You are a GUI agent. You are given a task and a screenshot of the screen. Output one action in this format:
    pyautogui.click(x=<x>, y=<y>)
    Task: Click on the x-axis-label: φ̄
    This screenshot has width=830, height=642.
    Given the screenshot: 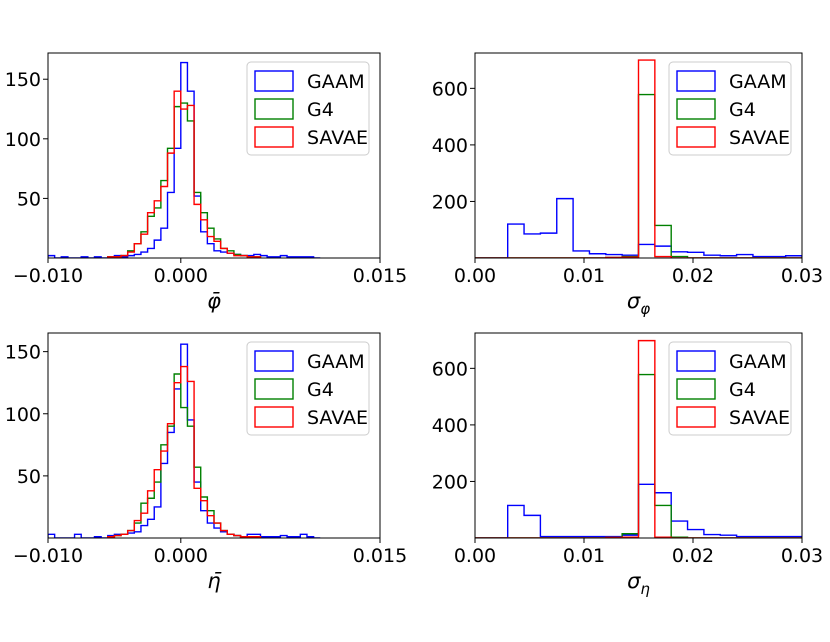 What is the action you would take?
    pyautogui.click(x=214, y=301)
    